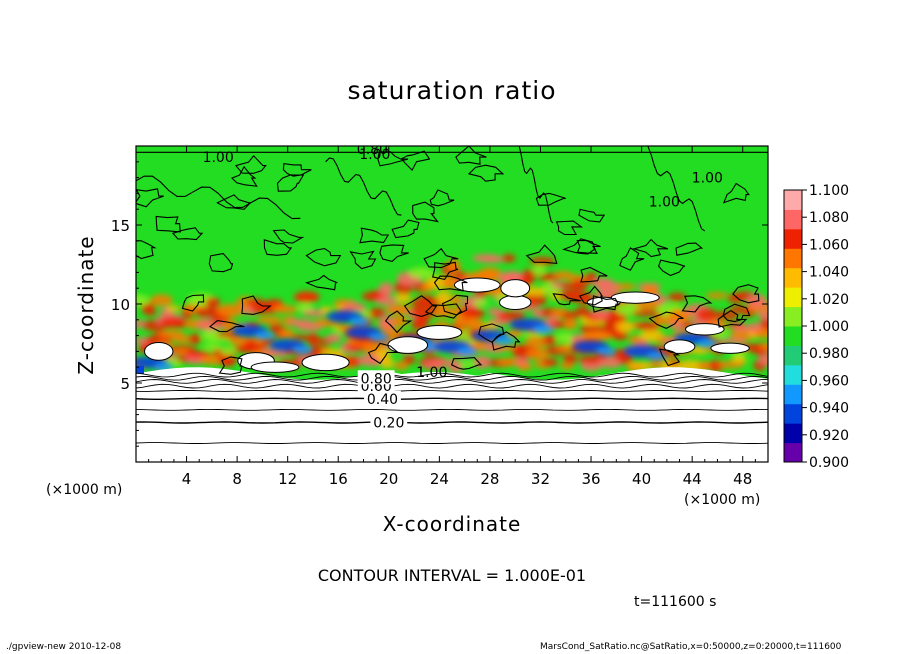 This screenshot has width=904, height=654. I want to click on x-tick-label: 20, so click(388, 479).